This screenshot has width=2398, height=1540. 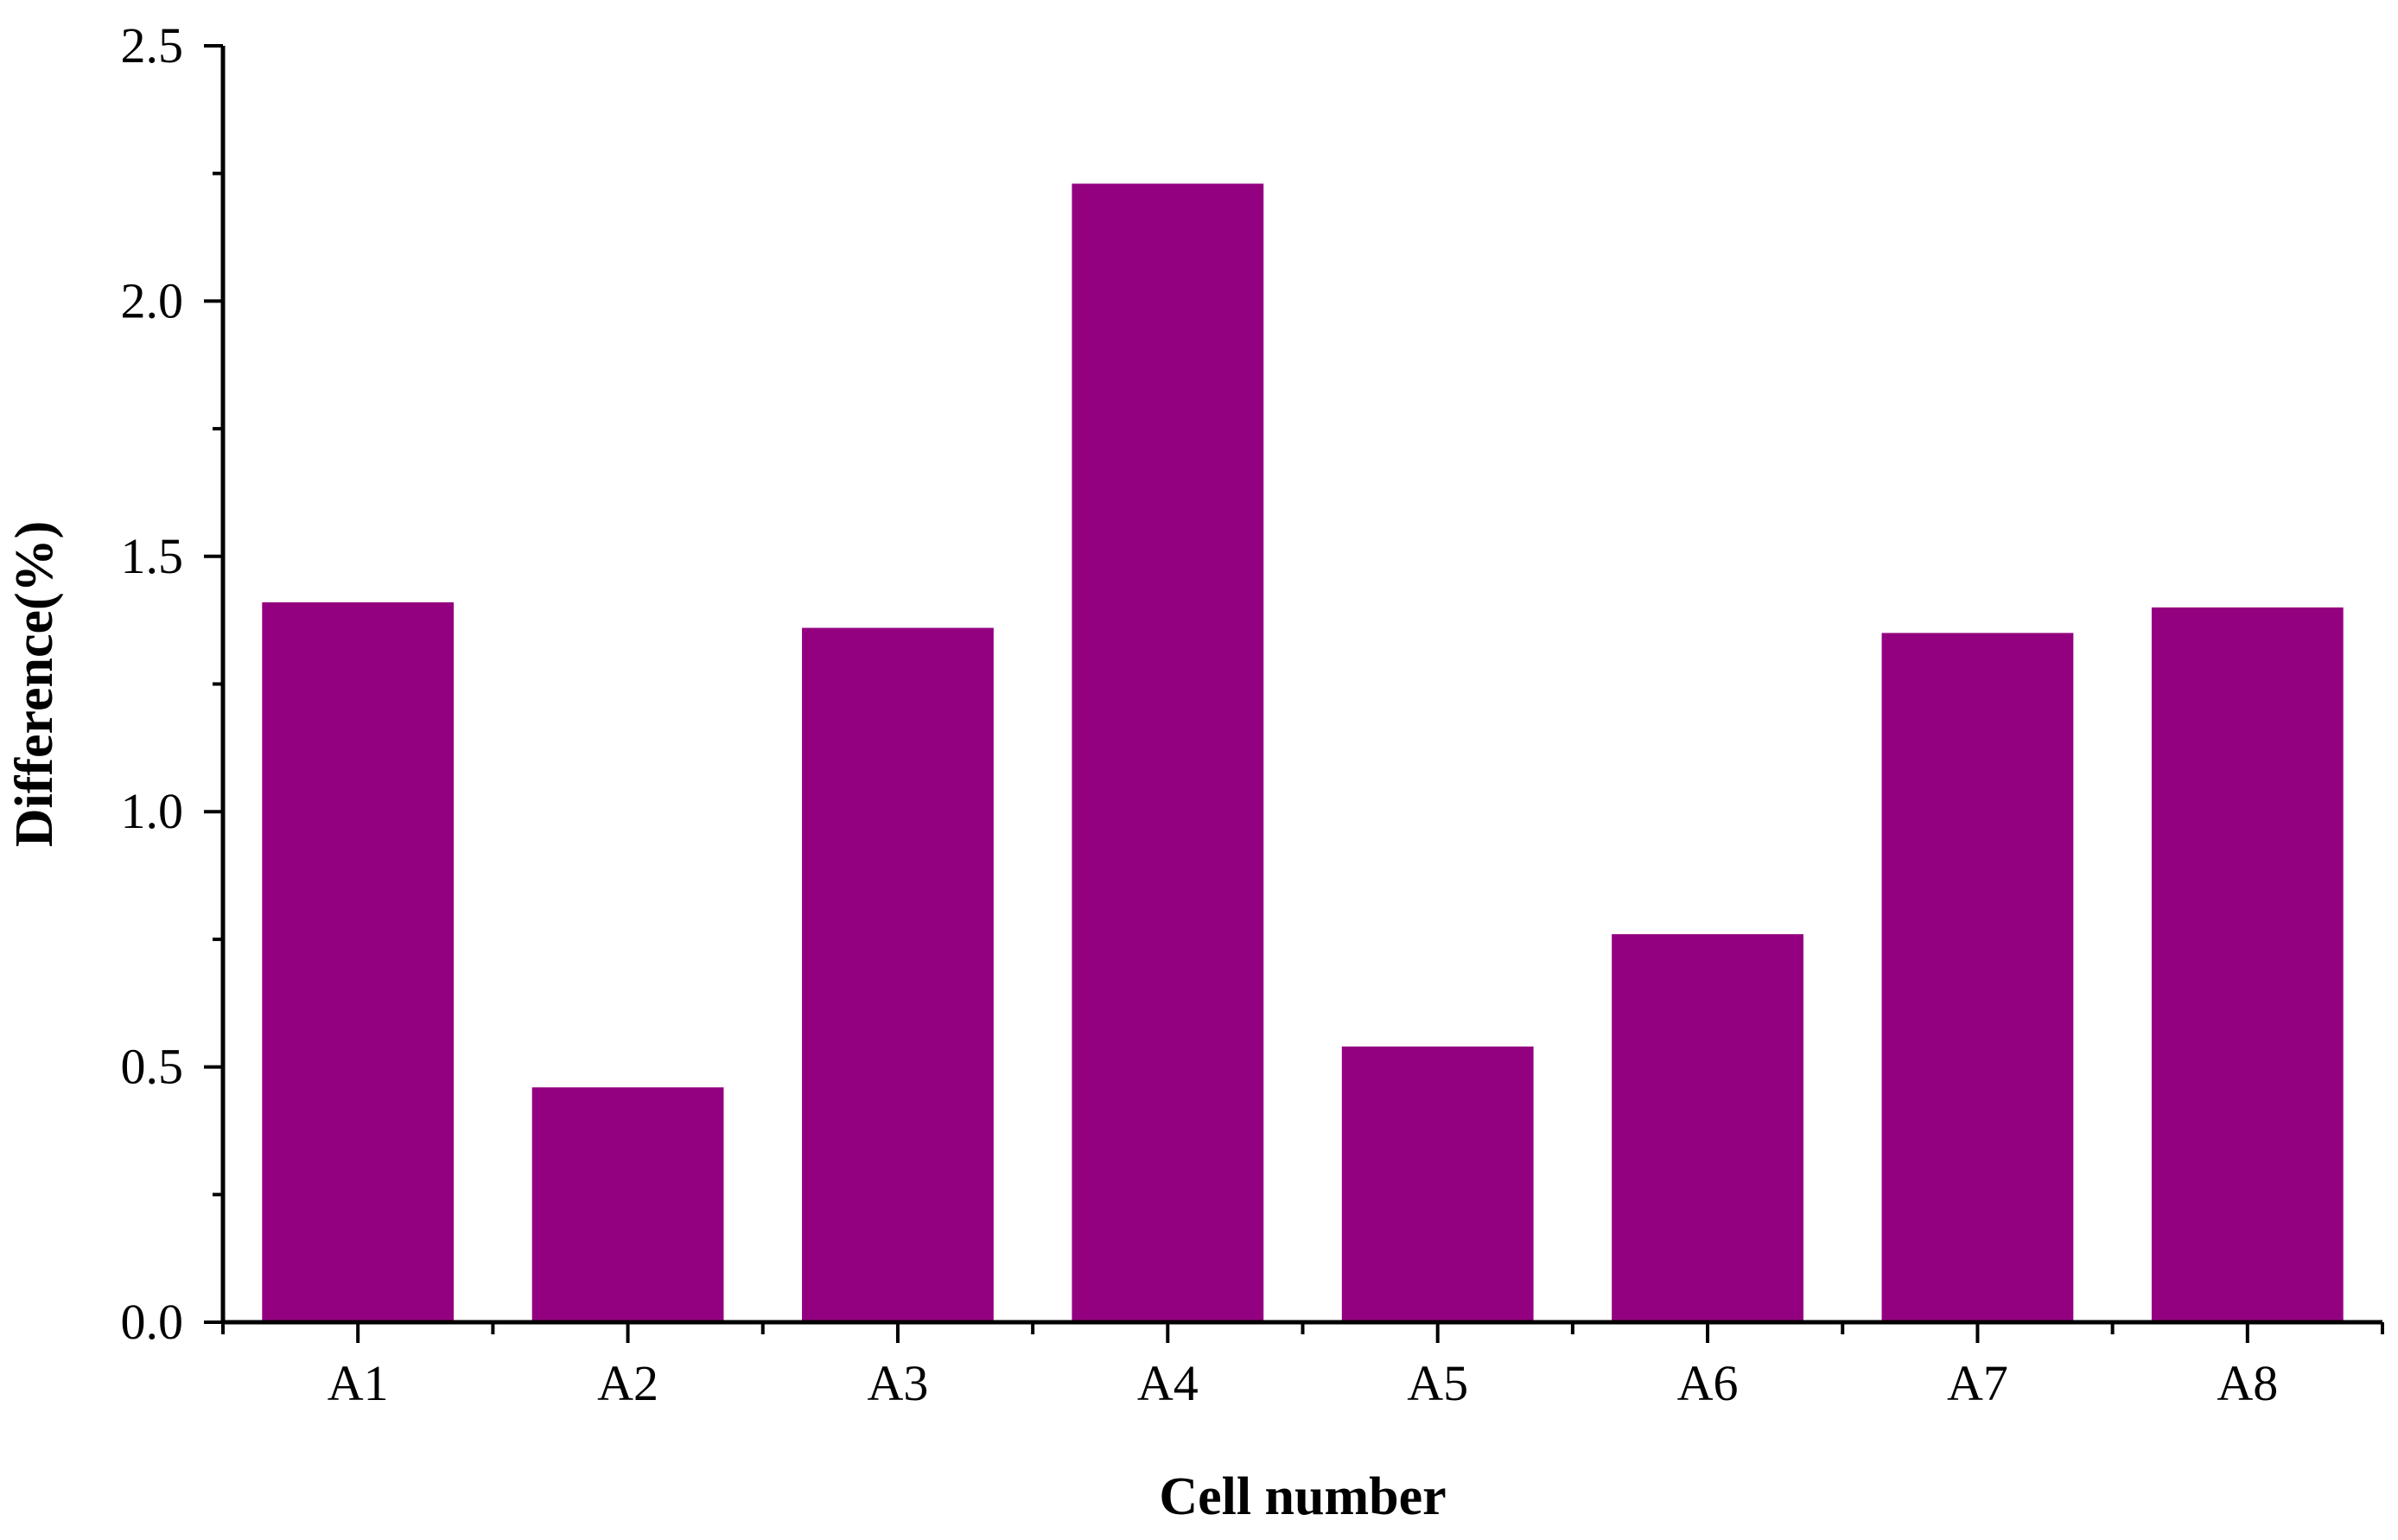 What do you see at coordinates (897, 1383) in the screenshot?
I see `x-tick-label-a3: A3` at bounding box center [897, 1383].